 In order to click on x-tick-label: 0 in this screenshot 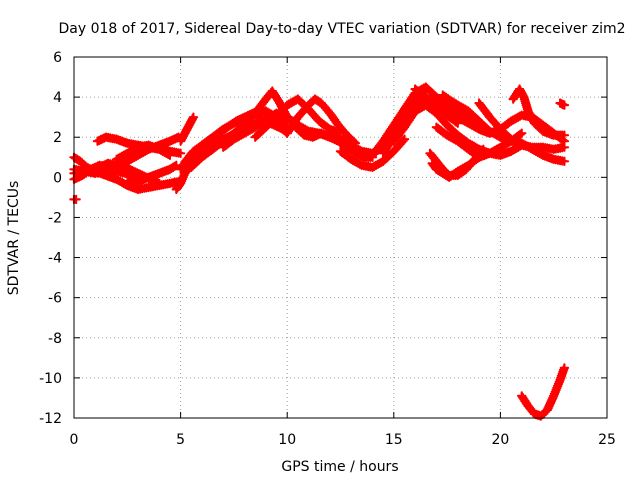, I will do `click(74, 440)`.